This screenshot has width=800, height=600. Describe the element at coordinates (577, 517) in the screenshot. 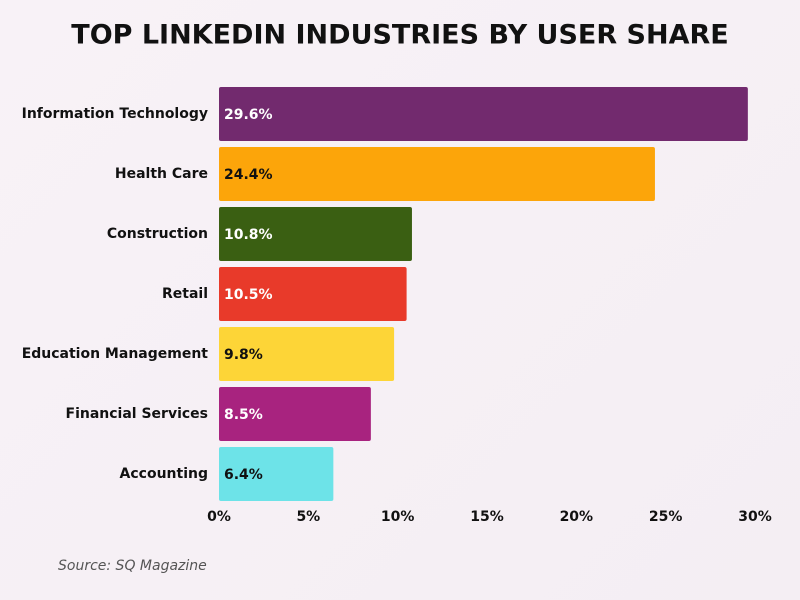

I see `x-tick-label: 20%` at that location.